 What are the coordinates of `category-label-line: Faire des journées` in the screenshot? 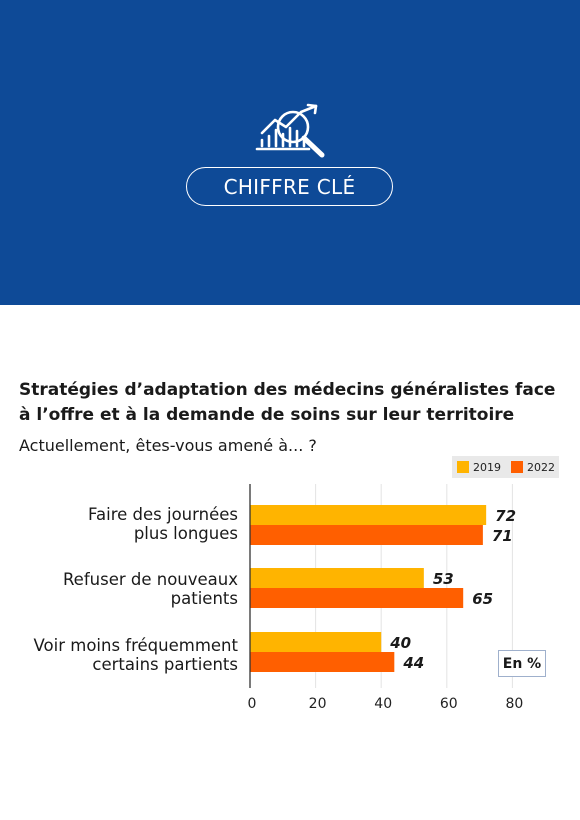 It's located at (163, 514).